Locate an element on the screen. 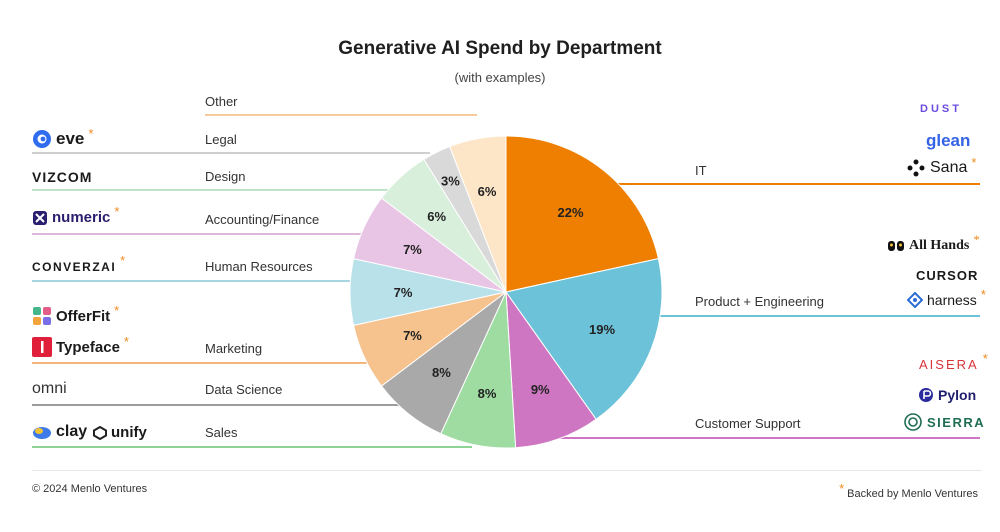  pie-label-customer-support: 9% is located at coordinates (540, 389).